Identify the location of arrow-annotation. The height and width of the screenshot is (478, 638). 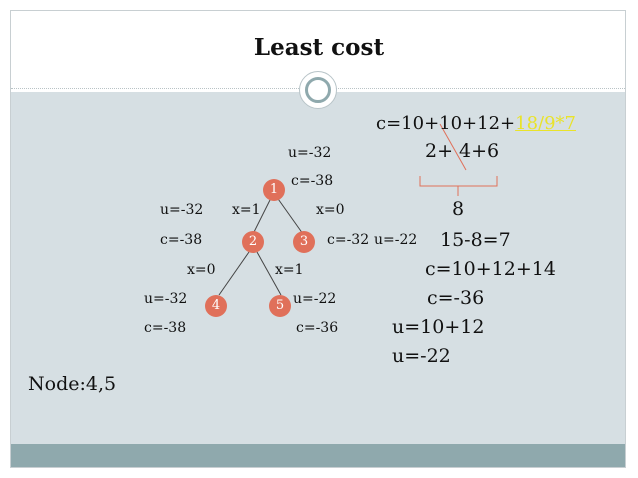
(453, 147).